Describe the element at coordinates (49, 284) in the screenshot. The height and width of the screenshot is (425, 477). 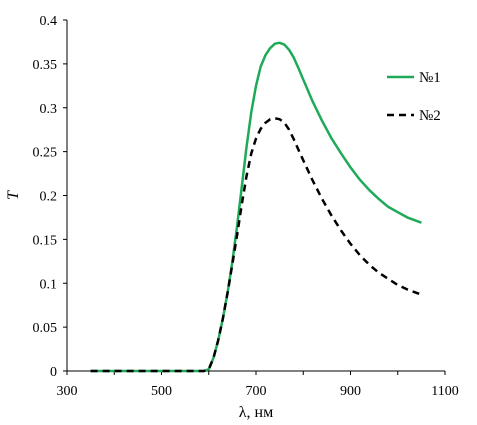
I see `y-tick-label: 0.1` at that location.